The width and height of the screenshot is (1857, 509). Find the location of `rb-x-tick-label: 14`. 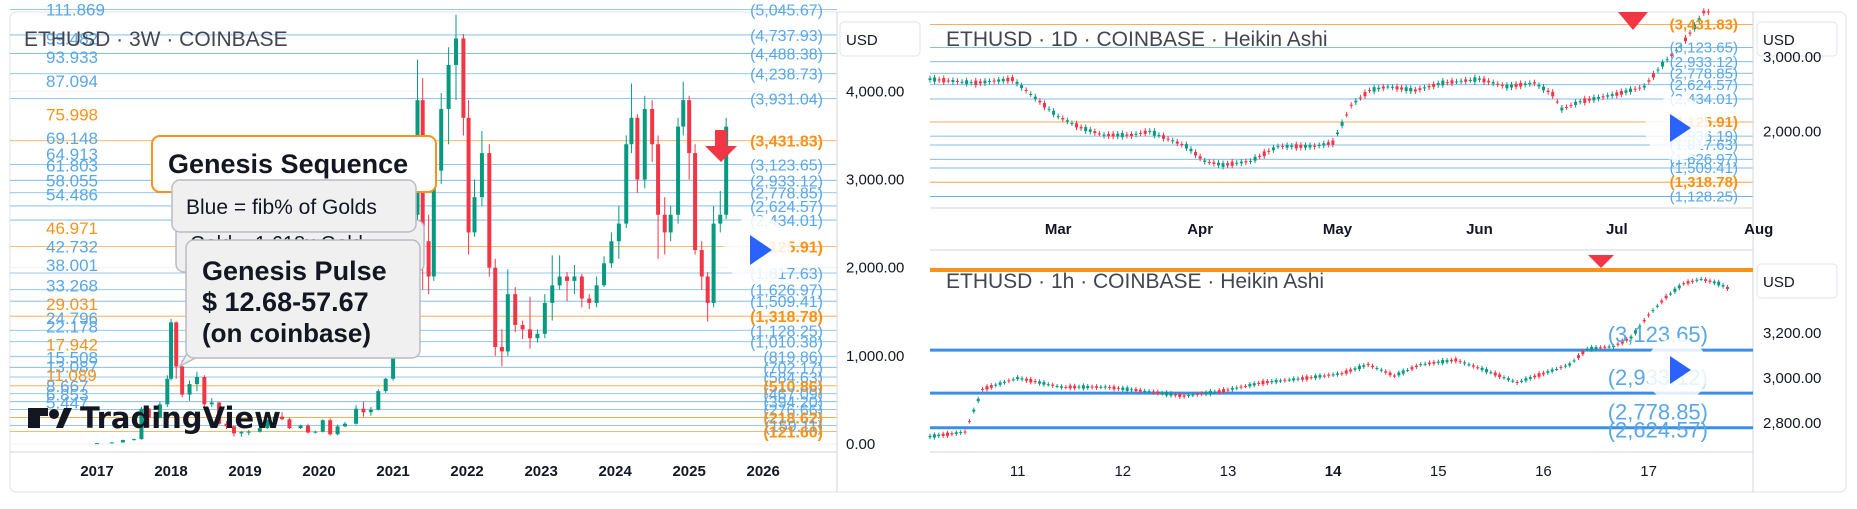

rb-x-tick-label: 14 is located at coordinates (1333, 471).